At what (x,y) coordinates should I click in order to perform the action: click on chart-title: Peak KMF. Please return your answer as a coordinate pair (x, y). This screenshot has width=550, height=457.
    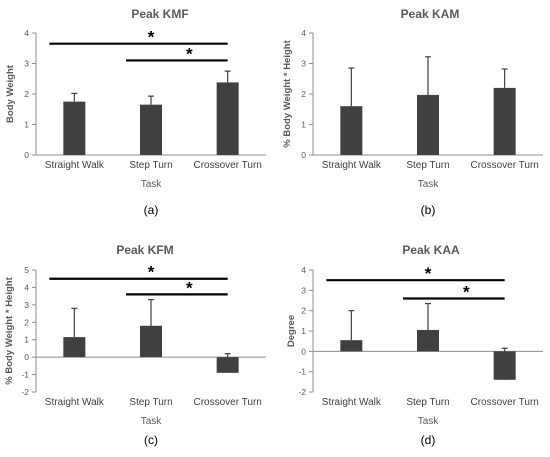
    Looking at the image, I should click on (159, 14).